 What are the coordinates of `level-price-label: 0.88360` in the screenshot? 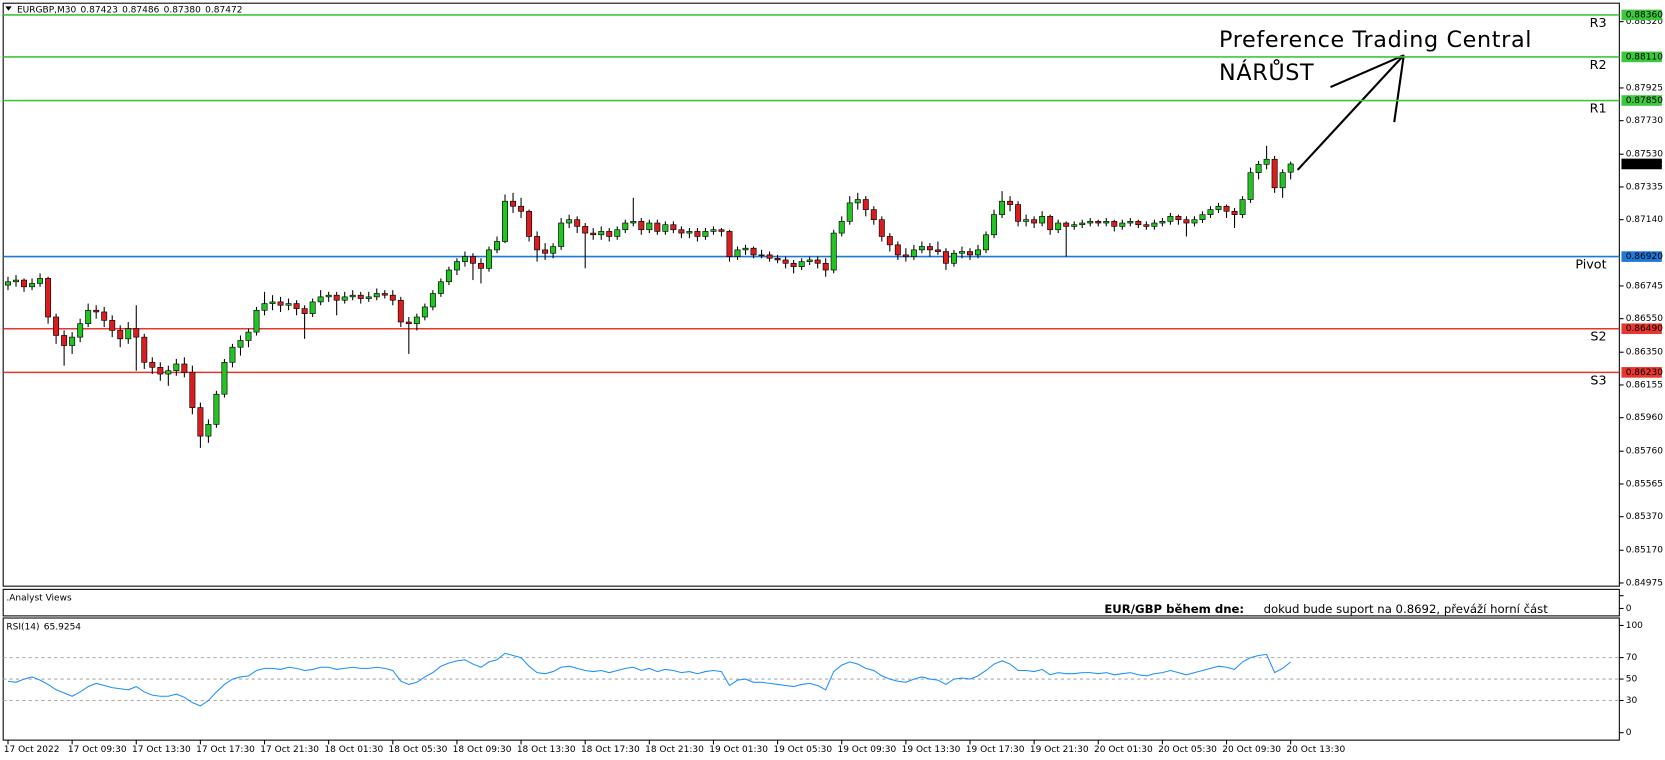 It's located at (1645, 15).